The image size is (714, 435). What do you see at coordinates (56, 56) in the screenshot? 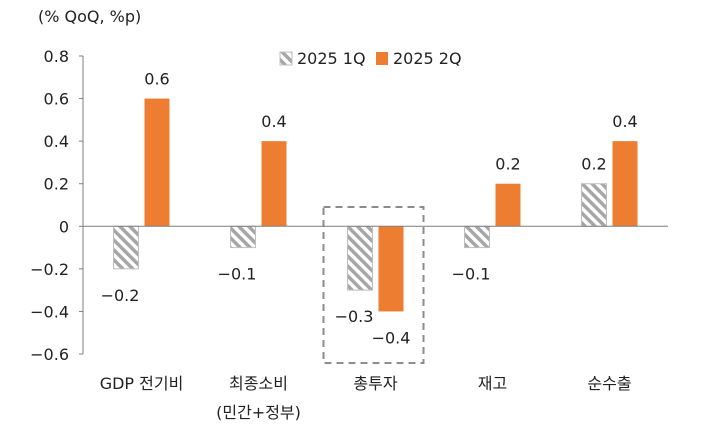
I see `y-tick-label: 0.8` at bounding box center [56, 56].